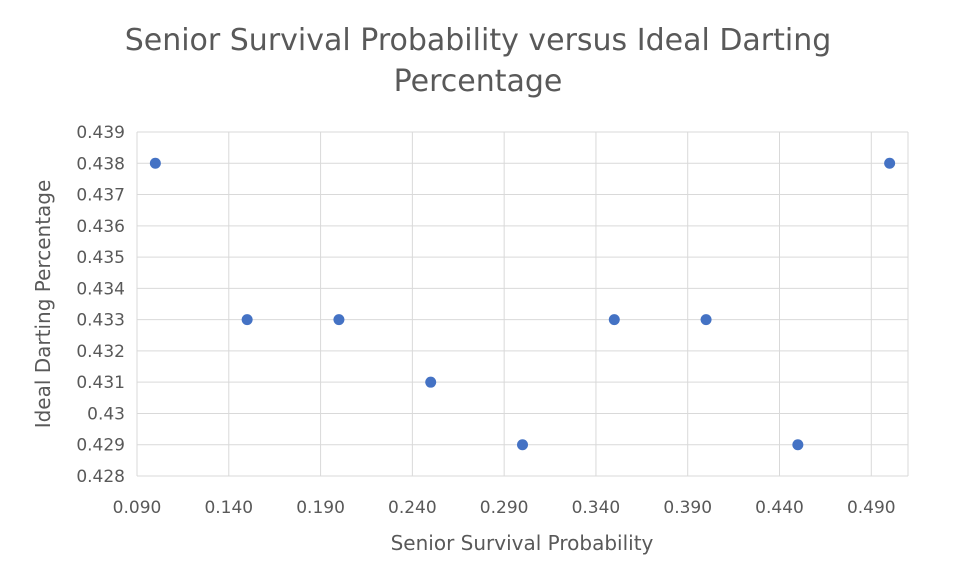 The image size is (958, 586). Describe the element at coordinates (320, 508) in the screenshot. I see `x-tick-label: 0.190` at that location.